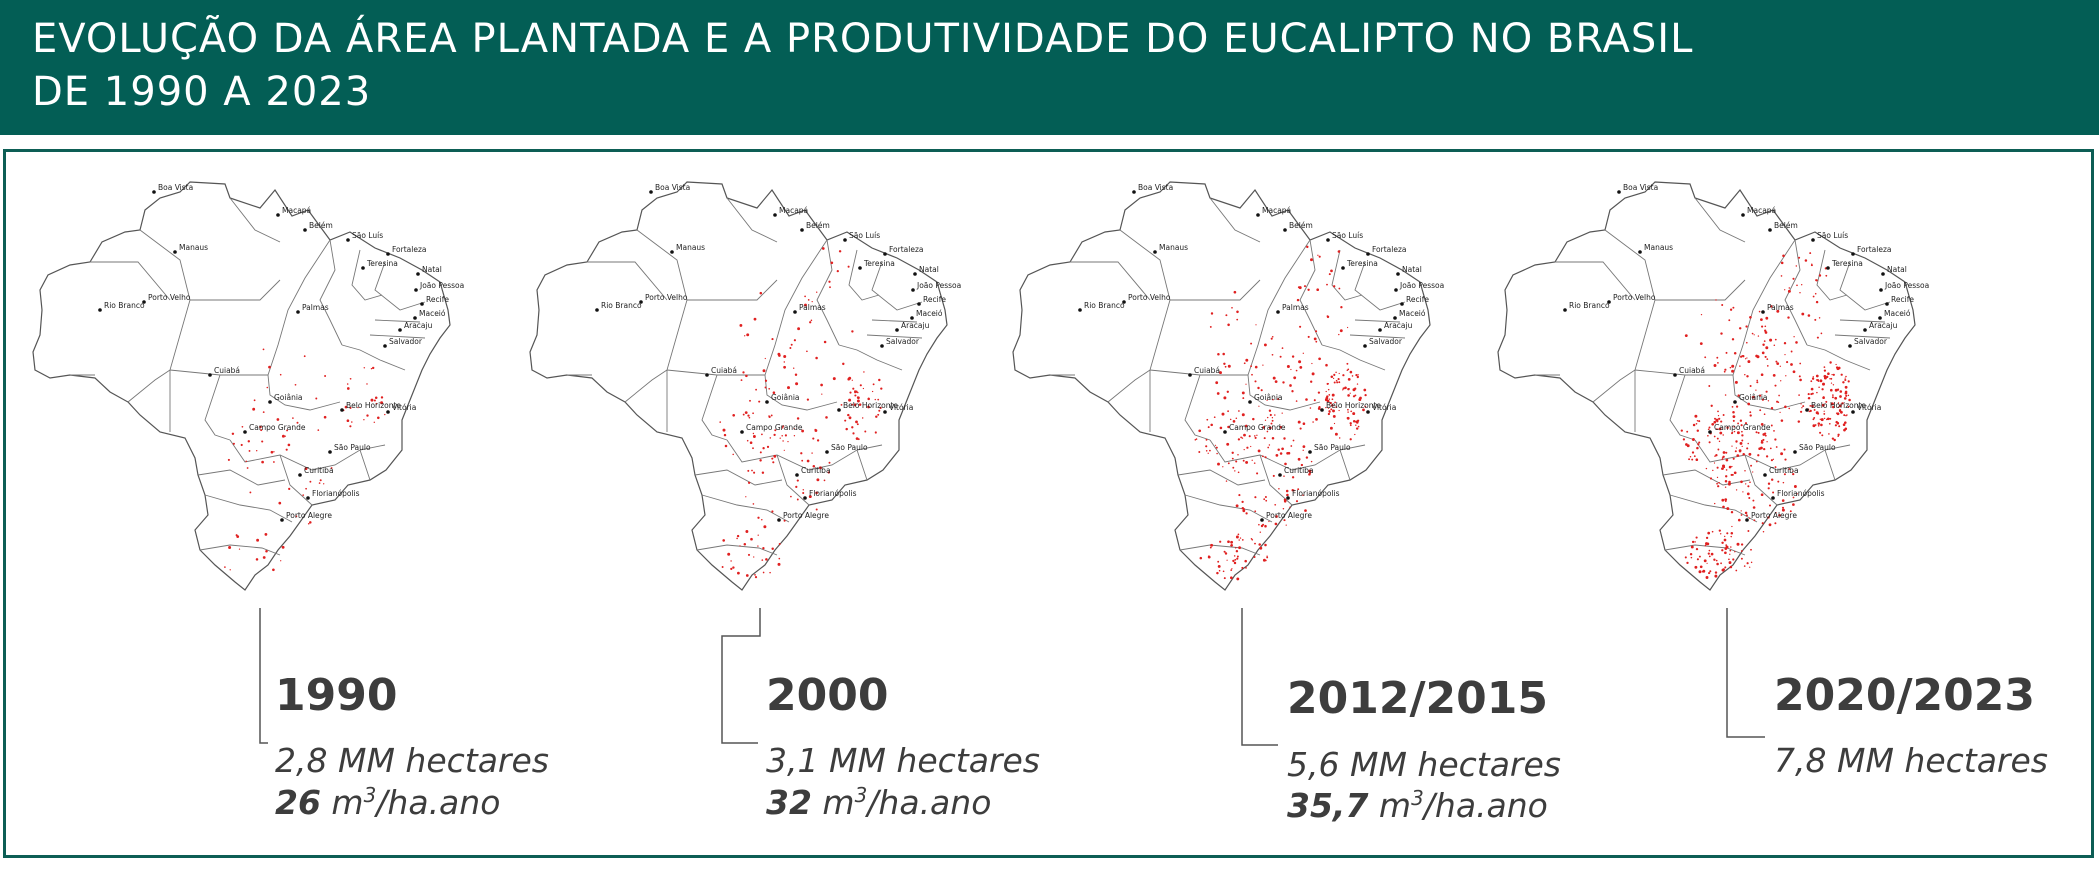 The image size is (2099, 871). I want to click on city-label: Boa Vista, so click(1640, 187).